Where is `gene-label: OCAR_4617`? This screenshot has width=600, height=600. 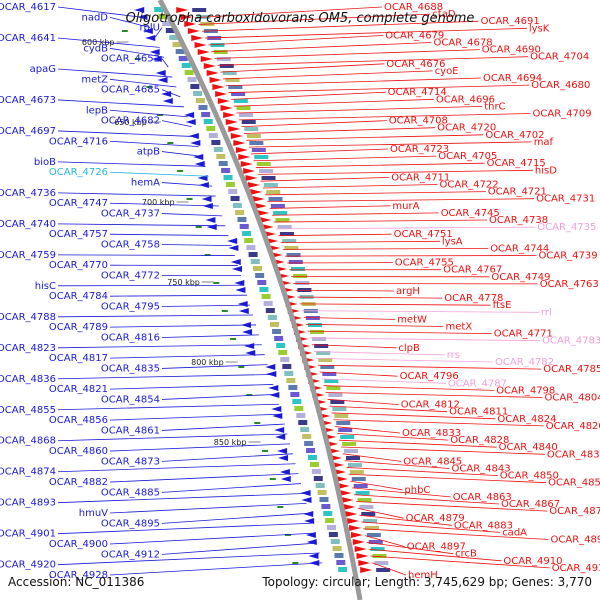
gene-label: OCAR_4617 is located at coordinates (28, 7).